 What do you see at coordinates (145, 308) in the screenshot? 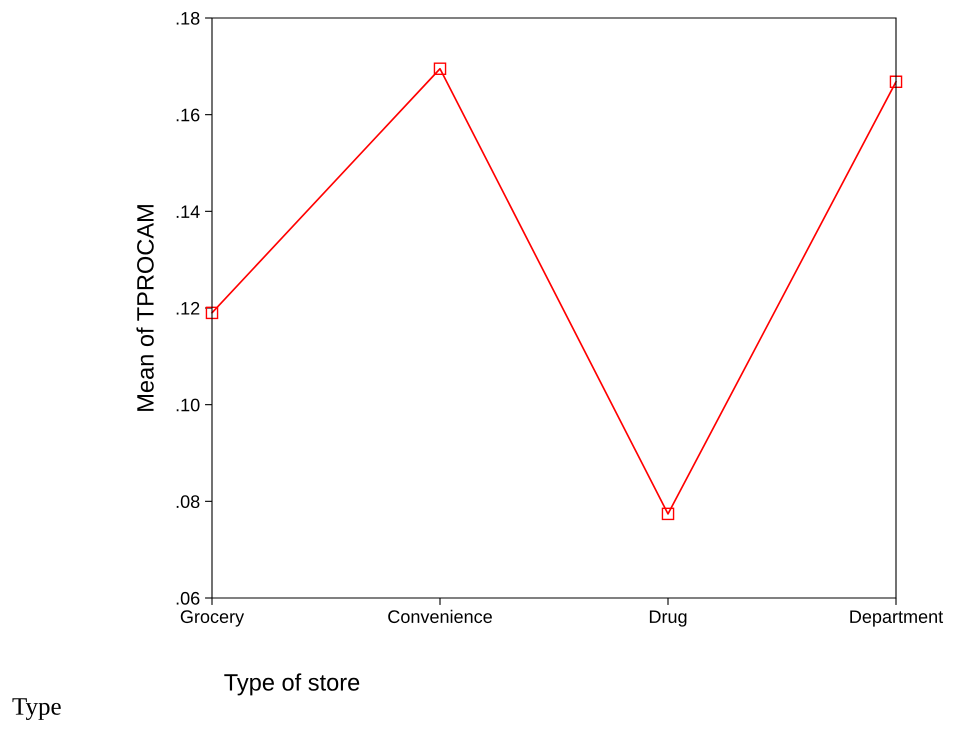
I see `y-axis-title: Mean of TPROCAM` at bounding box center [145, 308].